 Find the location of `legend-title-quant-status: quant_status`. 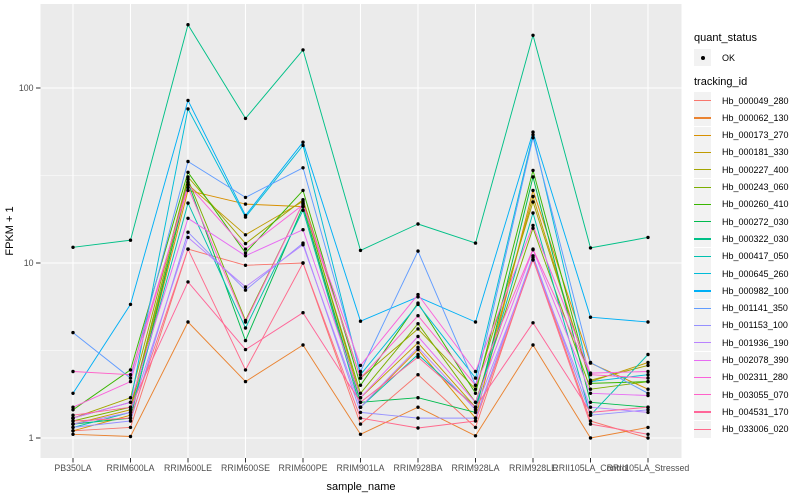

legend-title-quant-status: quant_status is located at coordinates (725, 38).